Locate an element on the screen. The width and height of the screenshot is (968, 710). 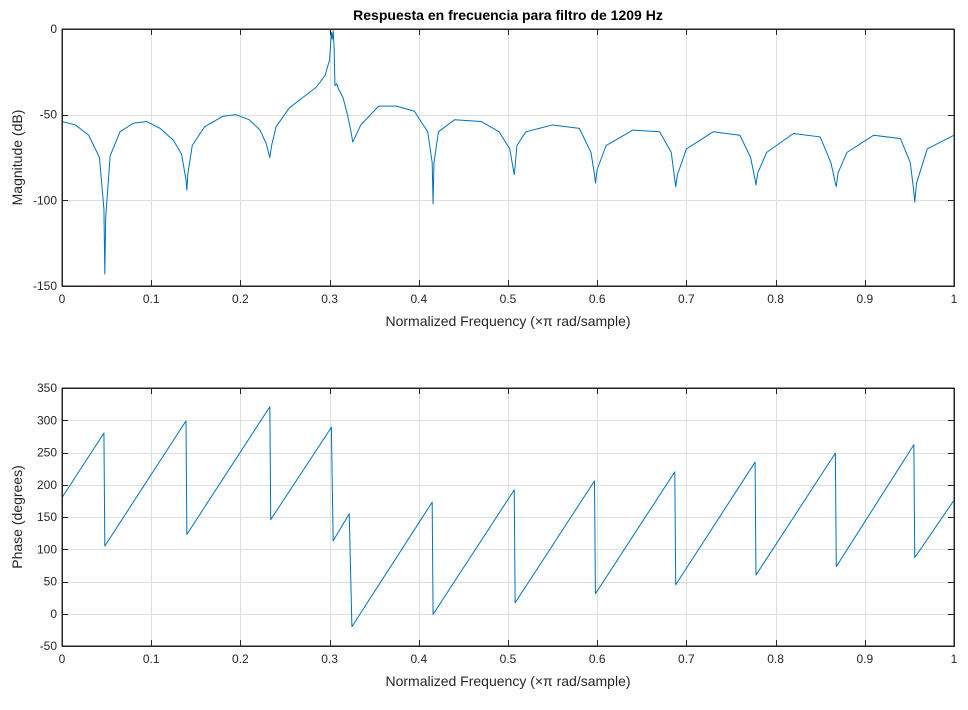
phase-x-tick-label: 0.8 is located at coordinates (775, 659).